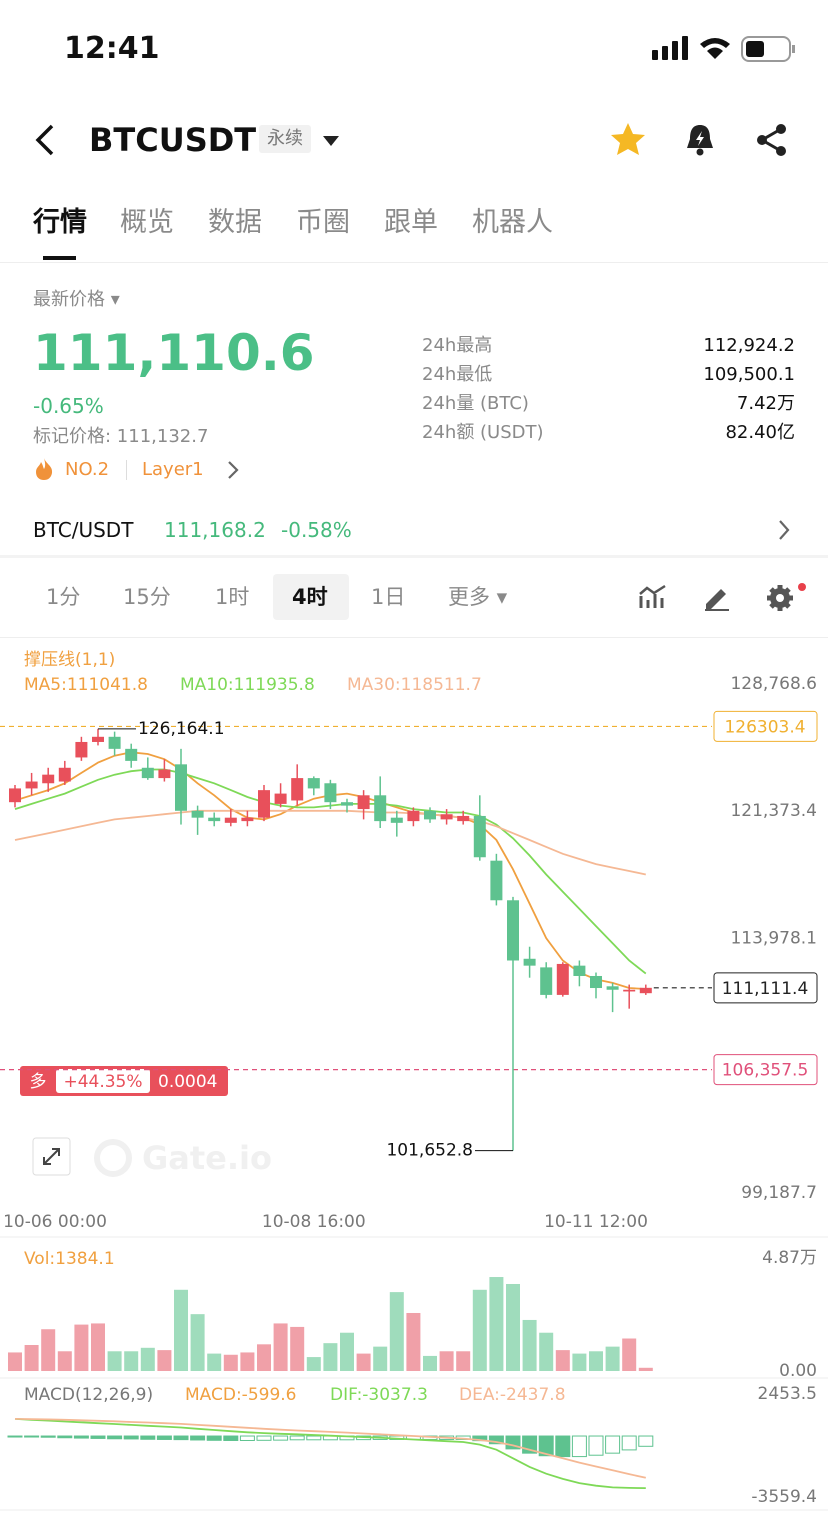  What do you see at coordinates (596, 1222) in the screenshot?
I see `x-tick-label: 10-11 12:00` at bounding box center [596, 1222].